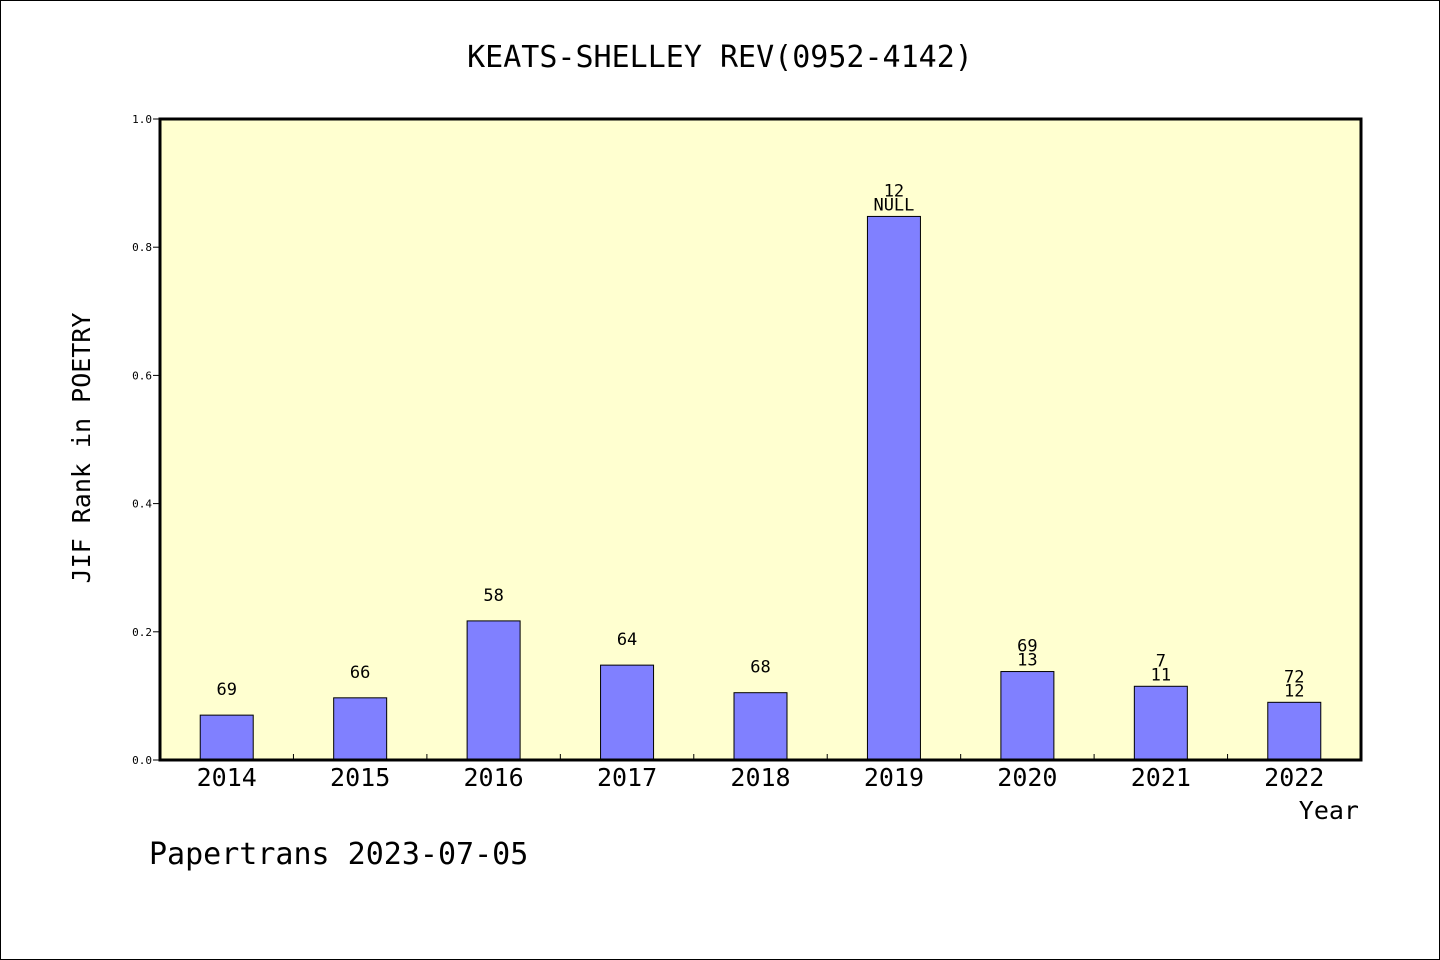 The image size is (1440, 960). Describe the element at coordinates (142, 504) in the screenshot. I see `y-tick-label: 0.4` at that location.